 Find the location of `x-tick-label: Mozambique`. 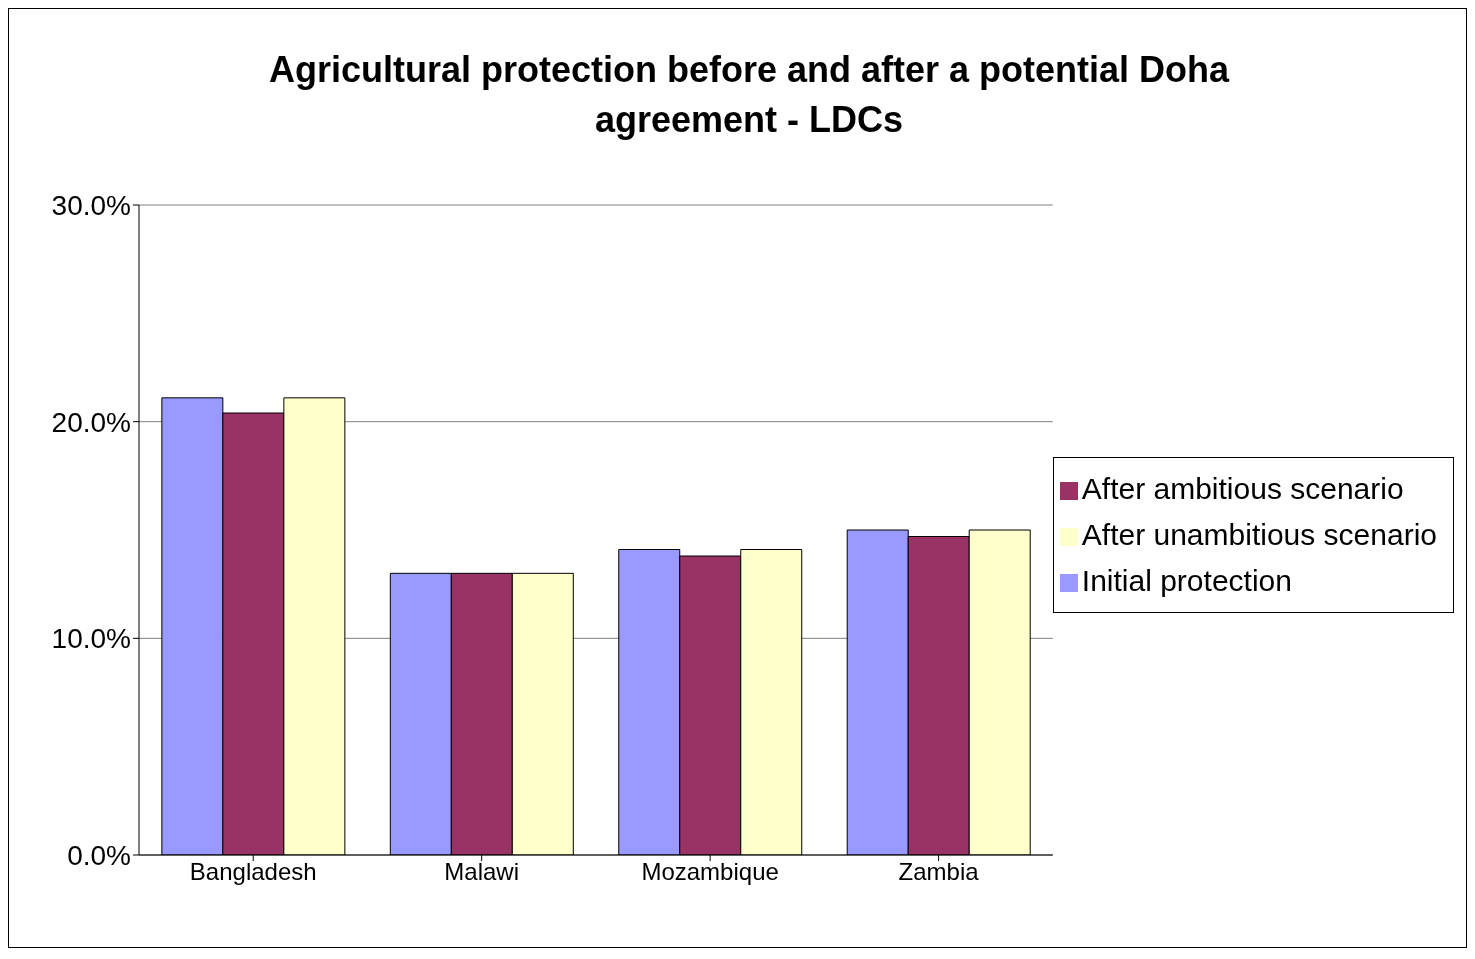

x-tick-label: Mozambique is located at coordinates (710, 872).